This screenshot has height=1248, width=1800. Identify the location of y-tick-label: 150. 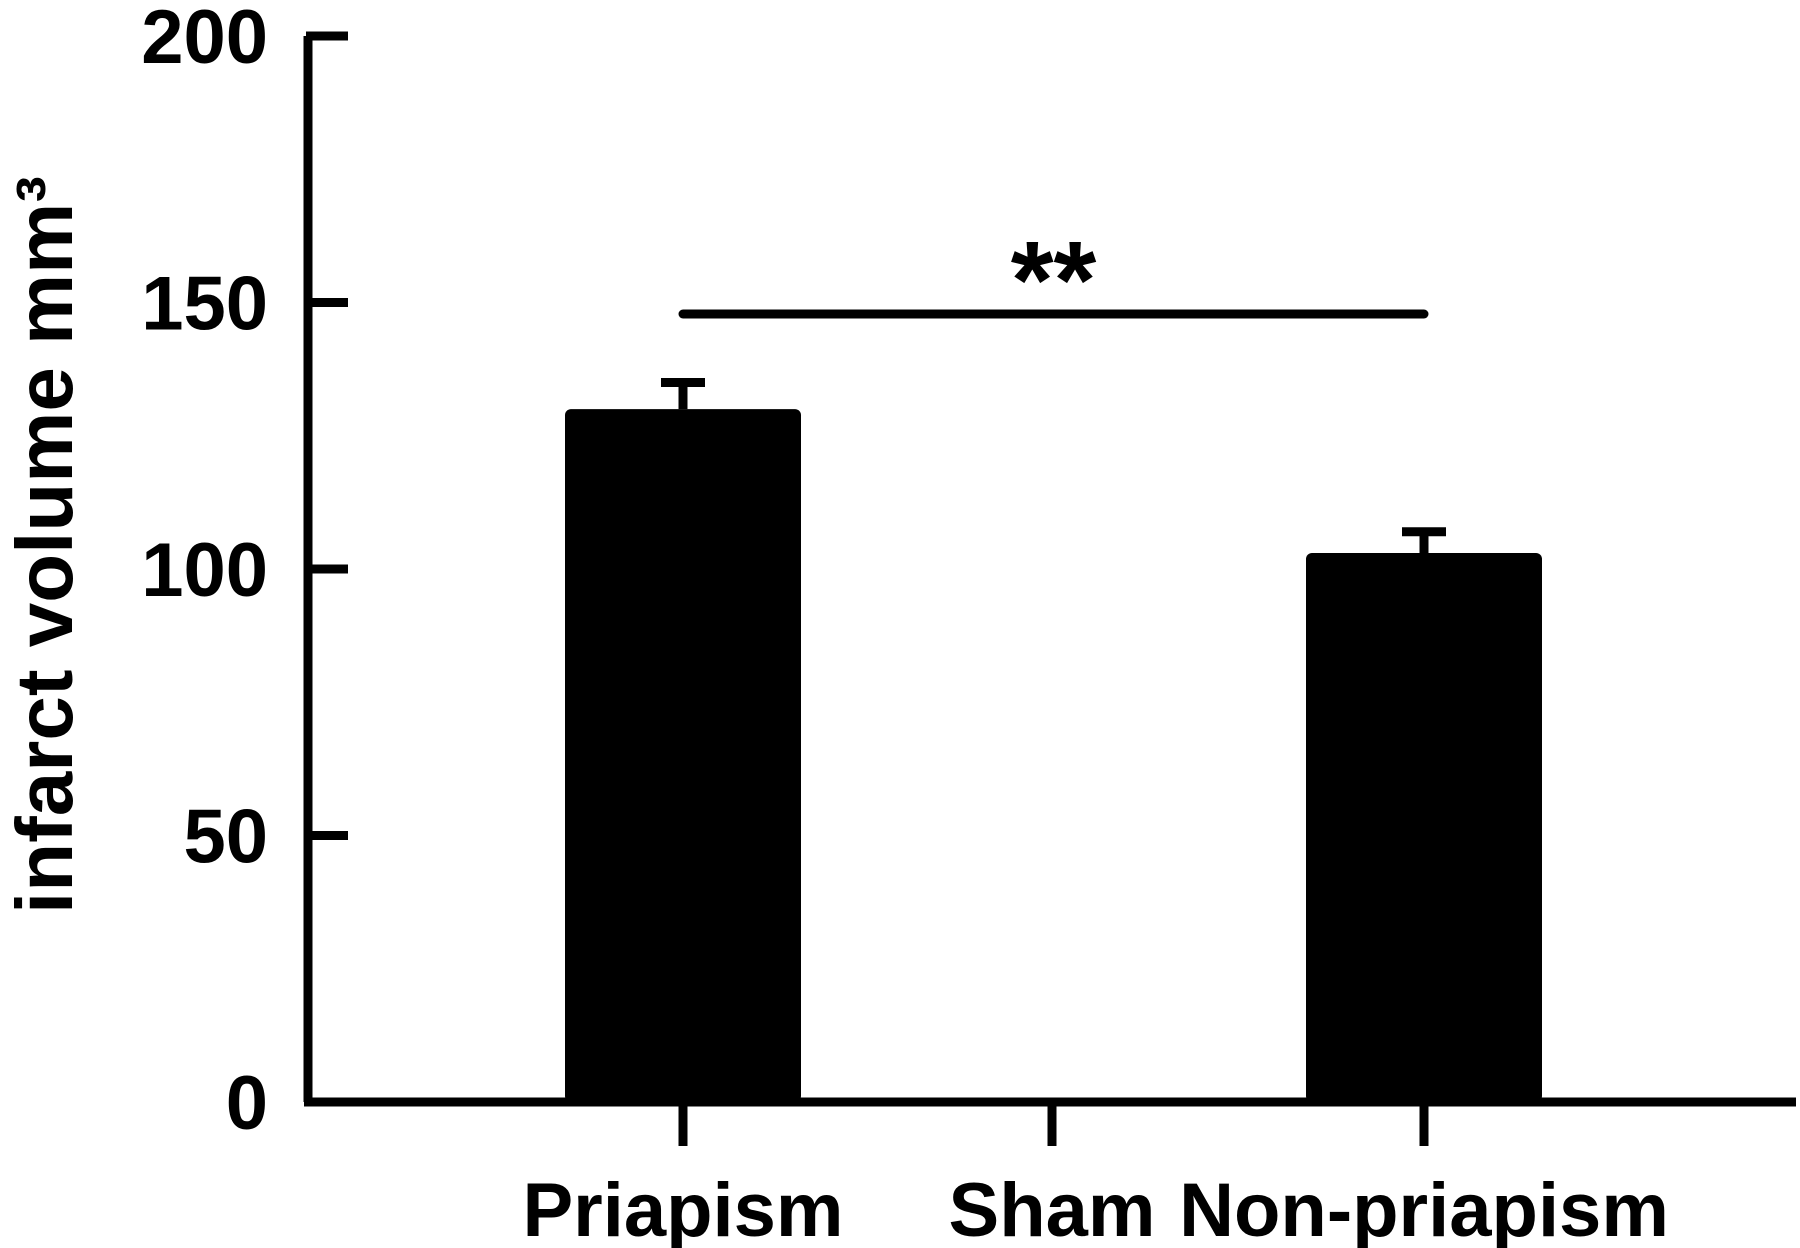
(204, 304).